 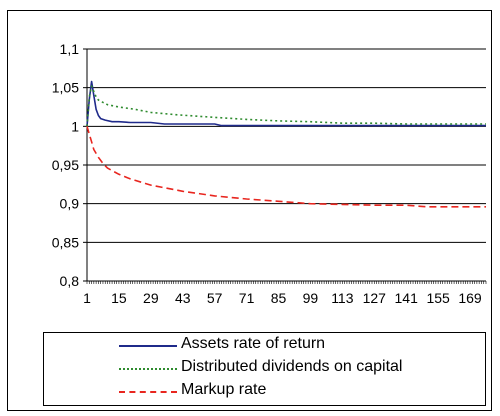 I want to click on legend-item-dividends: Distributed dividends on capital, so click(x=264, y=367).